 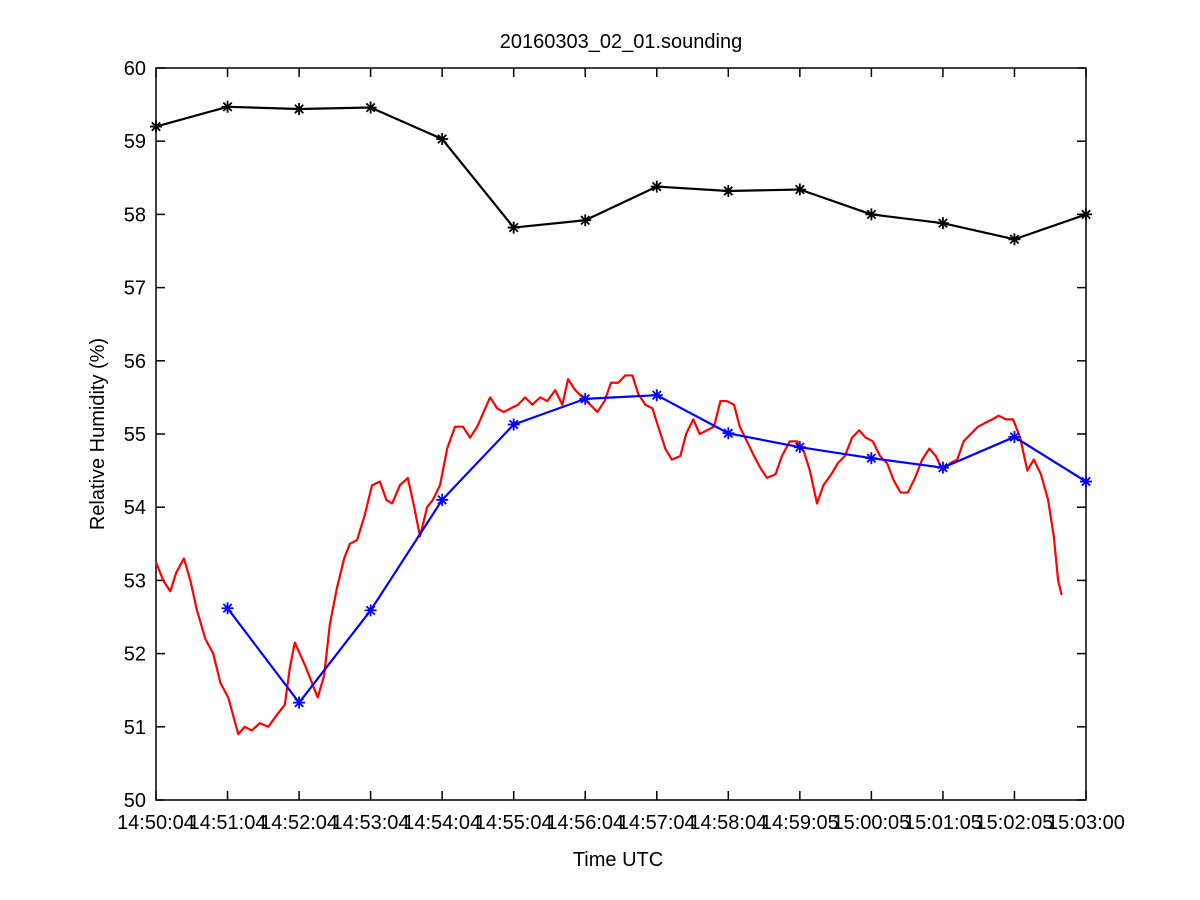 What do you see at coordinates (800, 823) in the screenshot?
I see `x-tick-label: 14:59:05` at bounding box center [800, 823].